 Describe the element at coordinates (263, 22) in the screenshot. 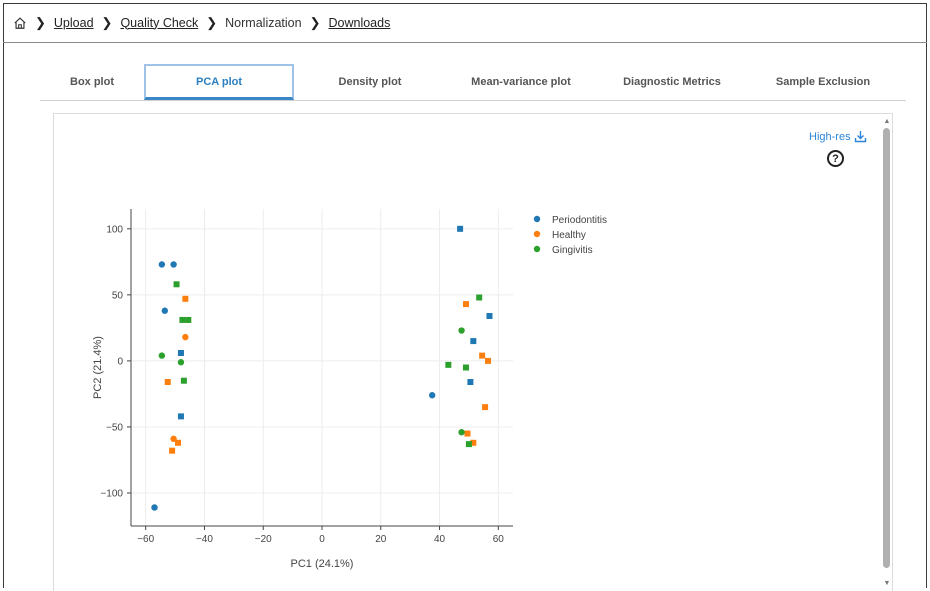

I see `breadcrumb-normalization: Normalization` at that location.